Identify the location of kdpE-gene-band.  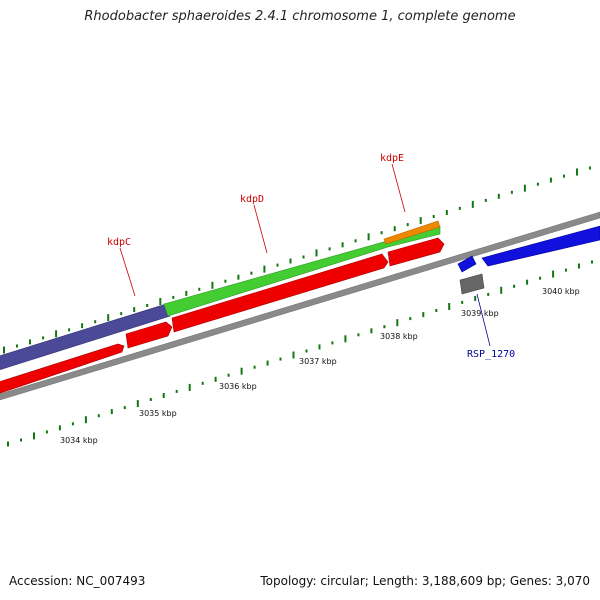
(412, 232).